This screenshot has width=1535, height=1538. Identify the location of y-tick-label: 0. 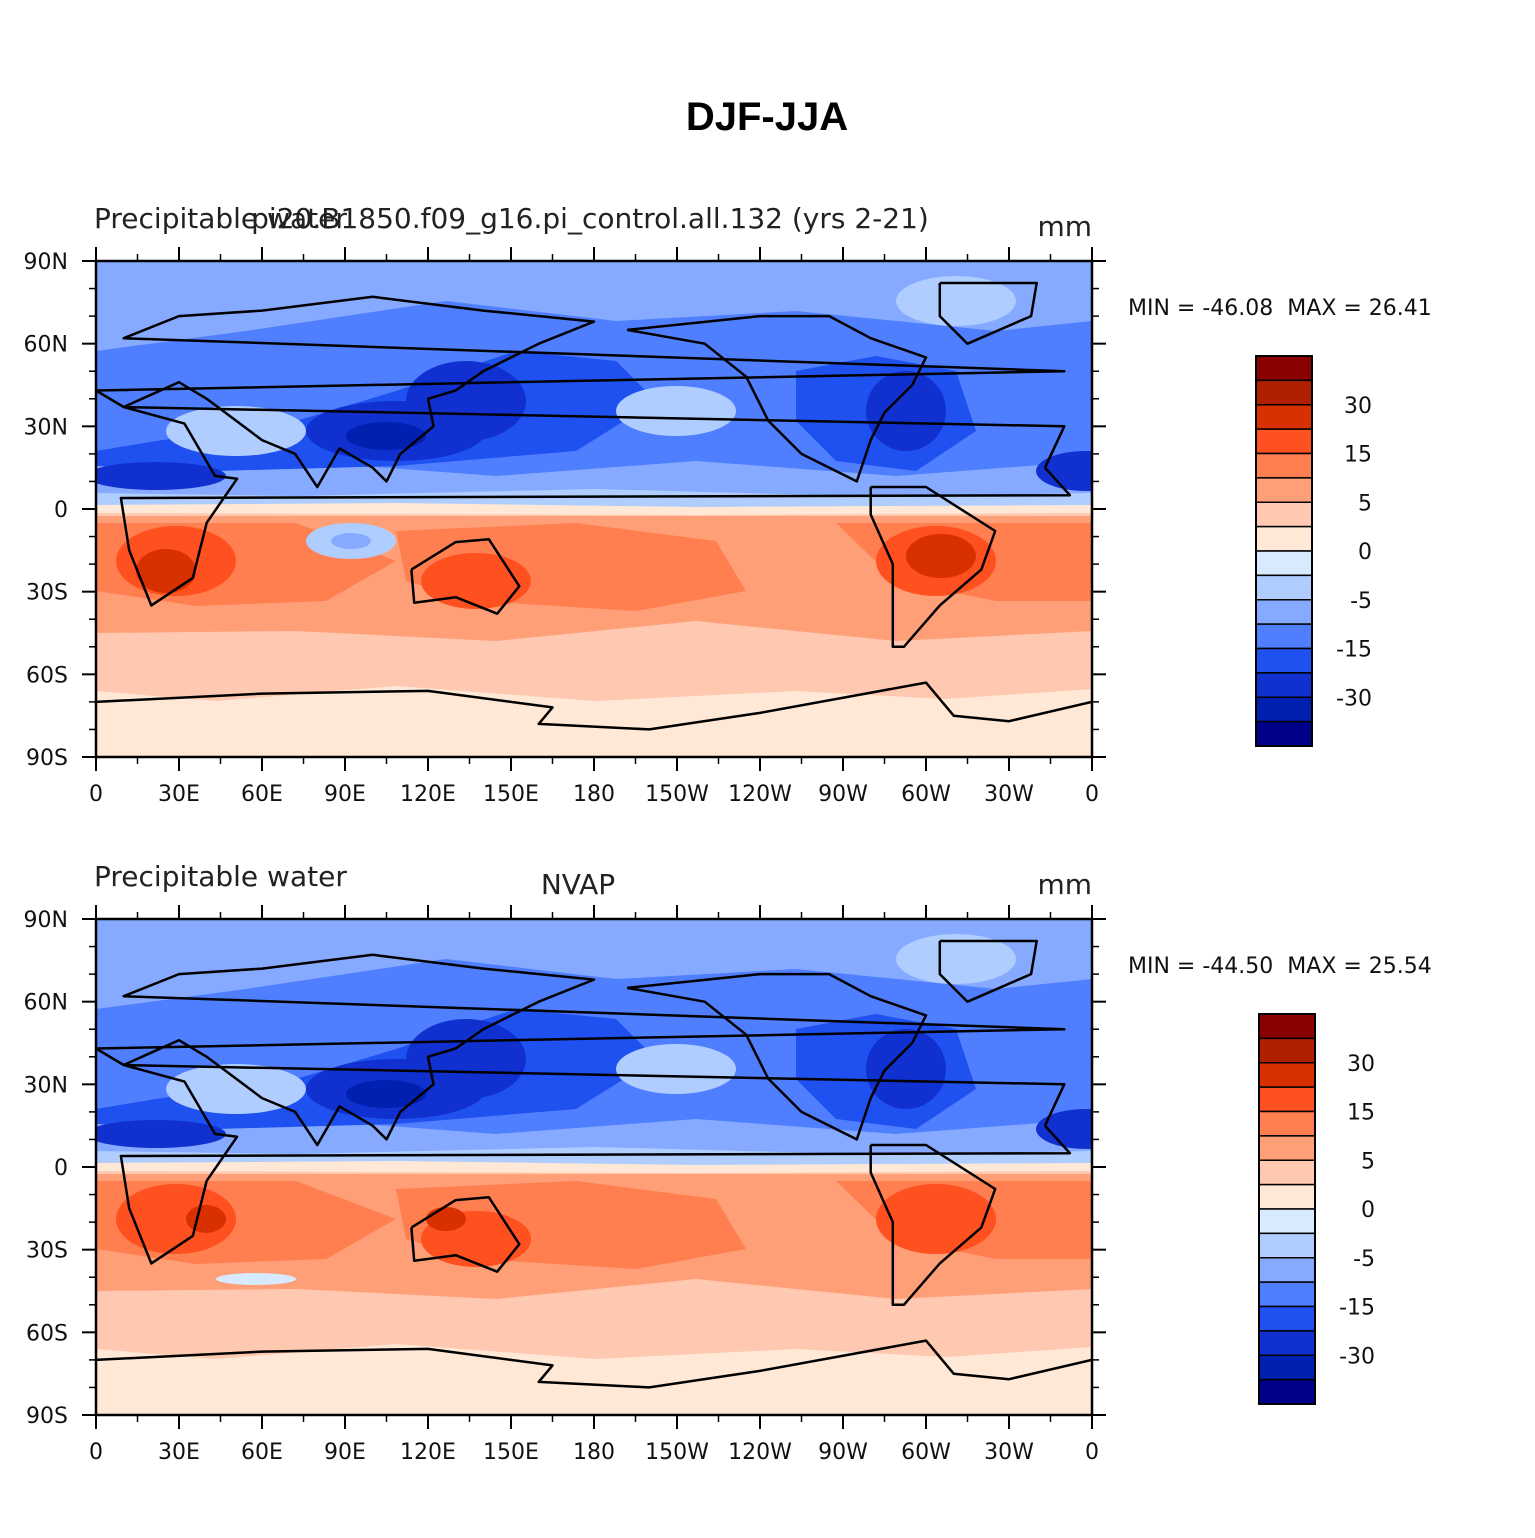
(61, 1168).